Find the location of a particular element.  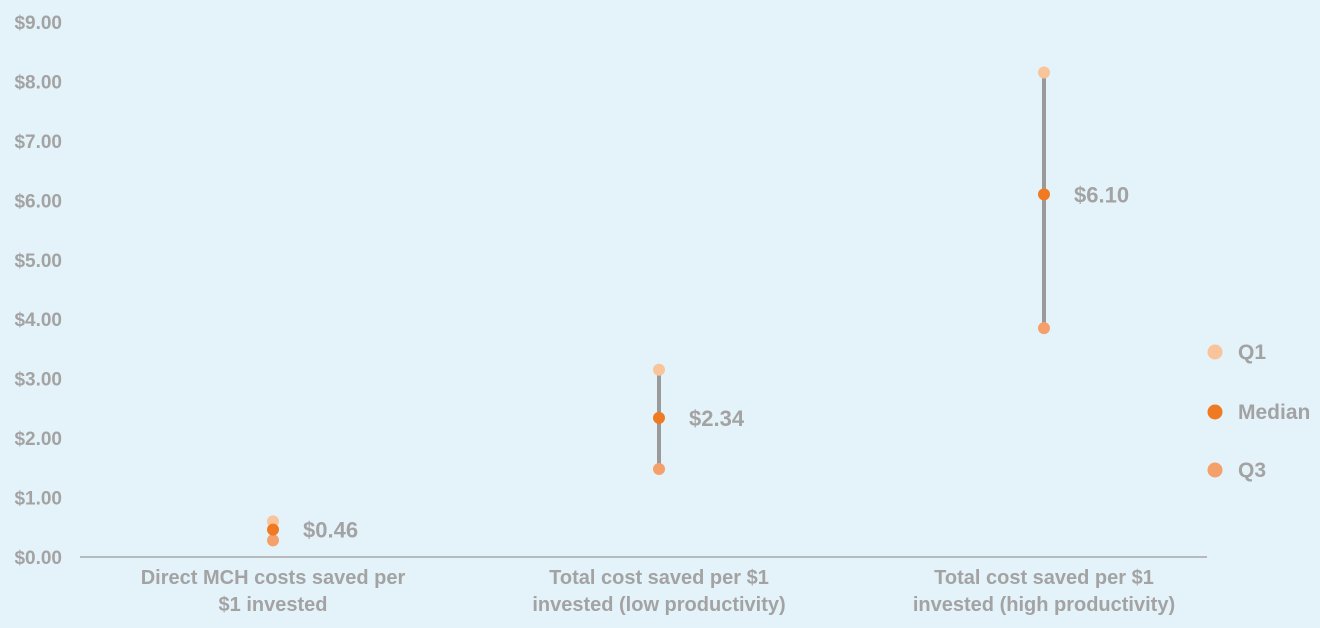

y-tick-label: $6.00 is located at coordinates (38, 201).